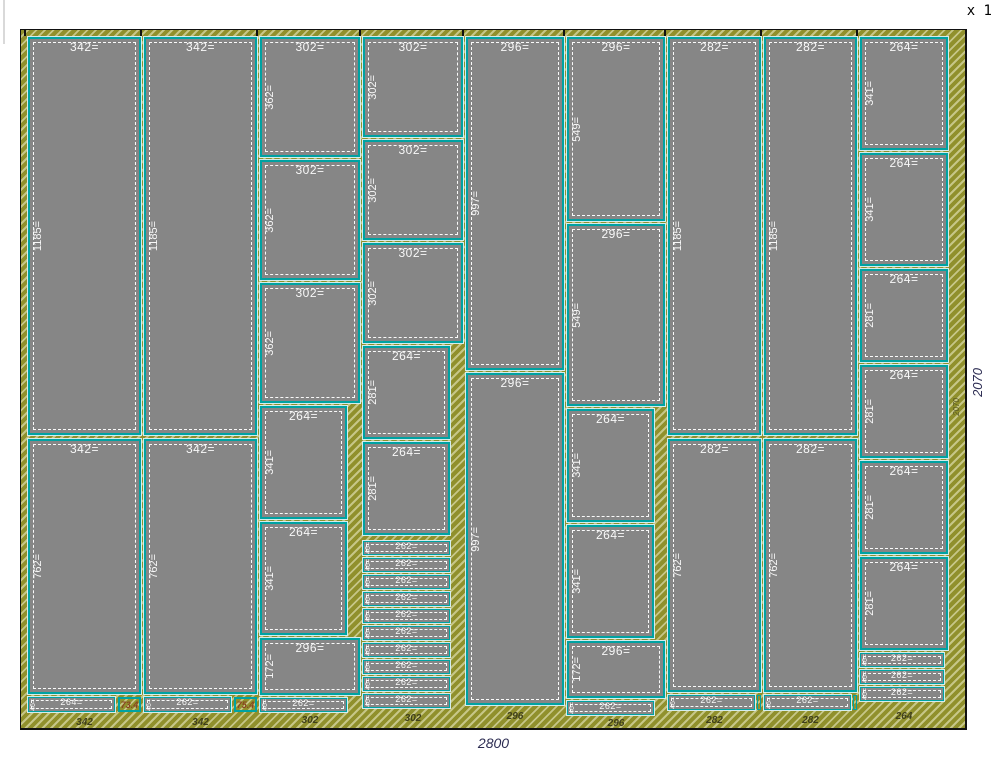  What do you see at coordinates (71, 704) in the screenshot?
I see `cut-strip: 264= 46=` at bounding box center [71, 704].